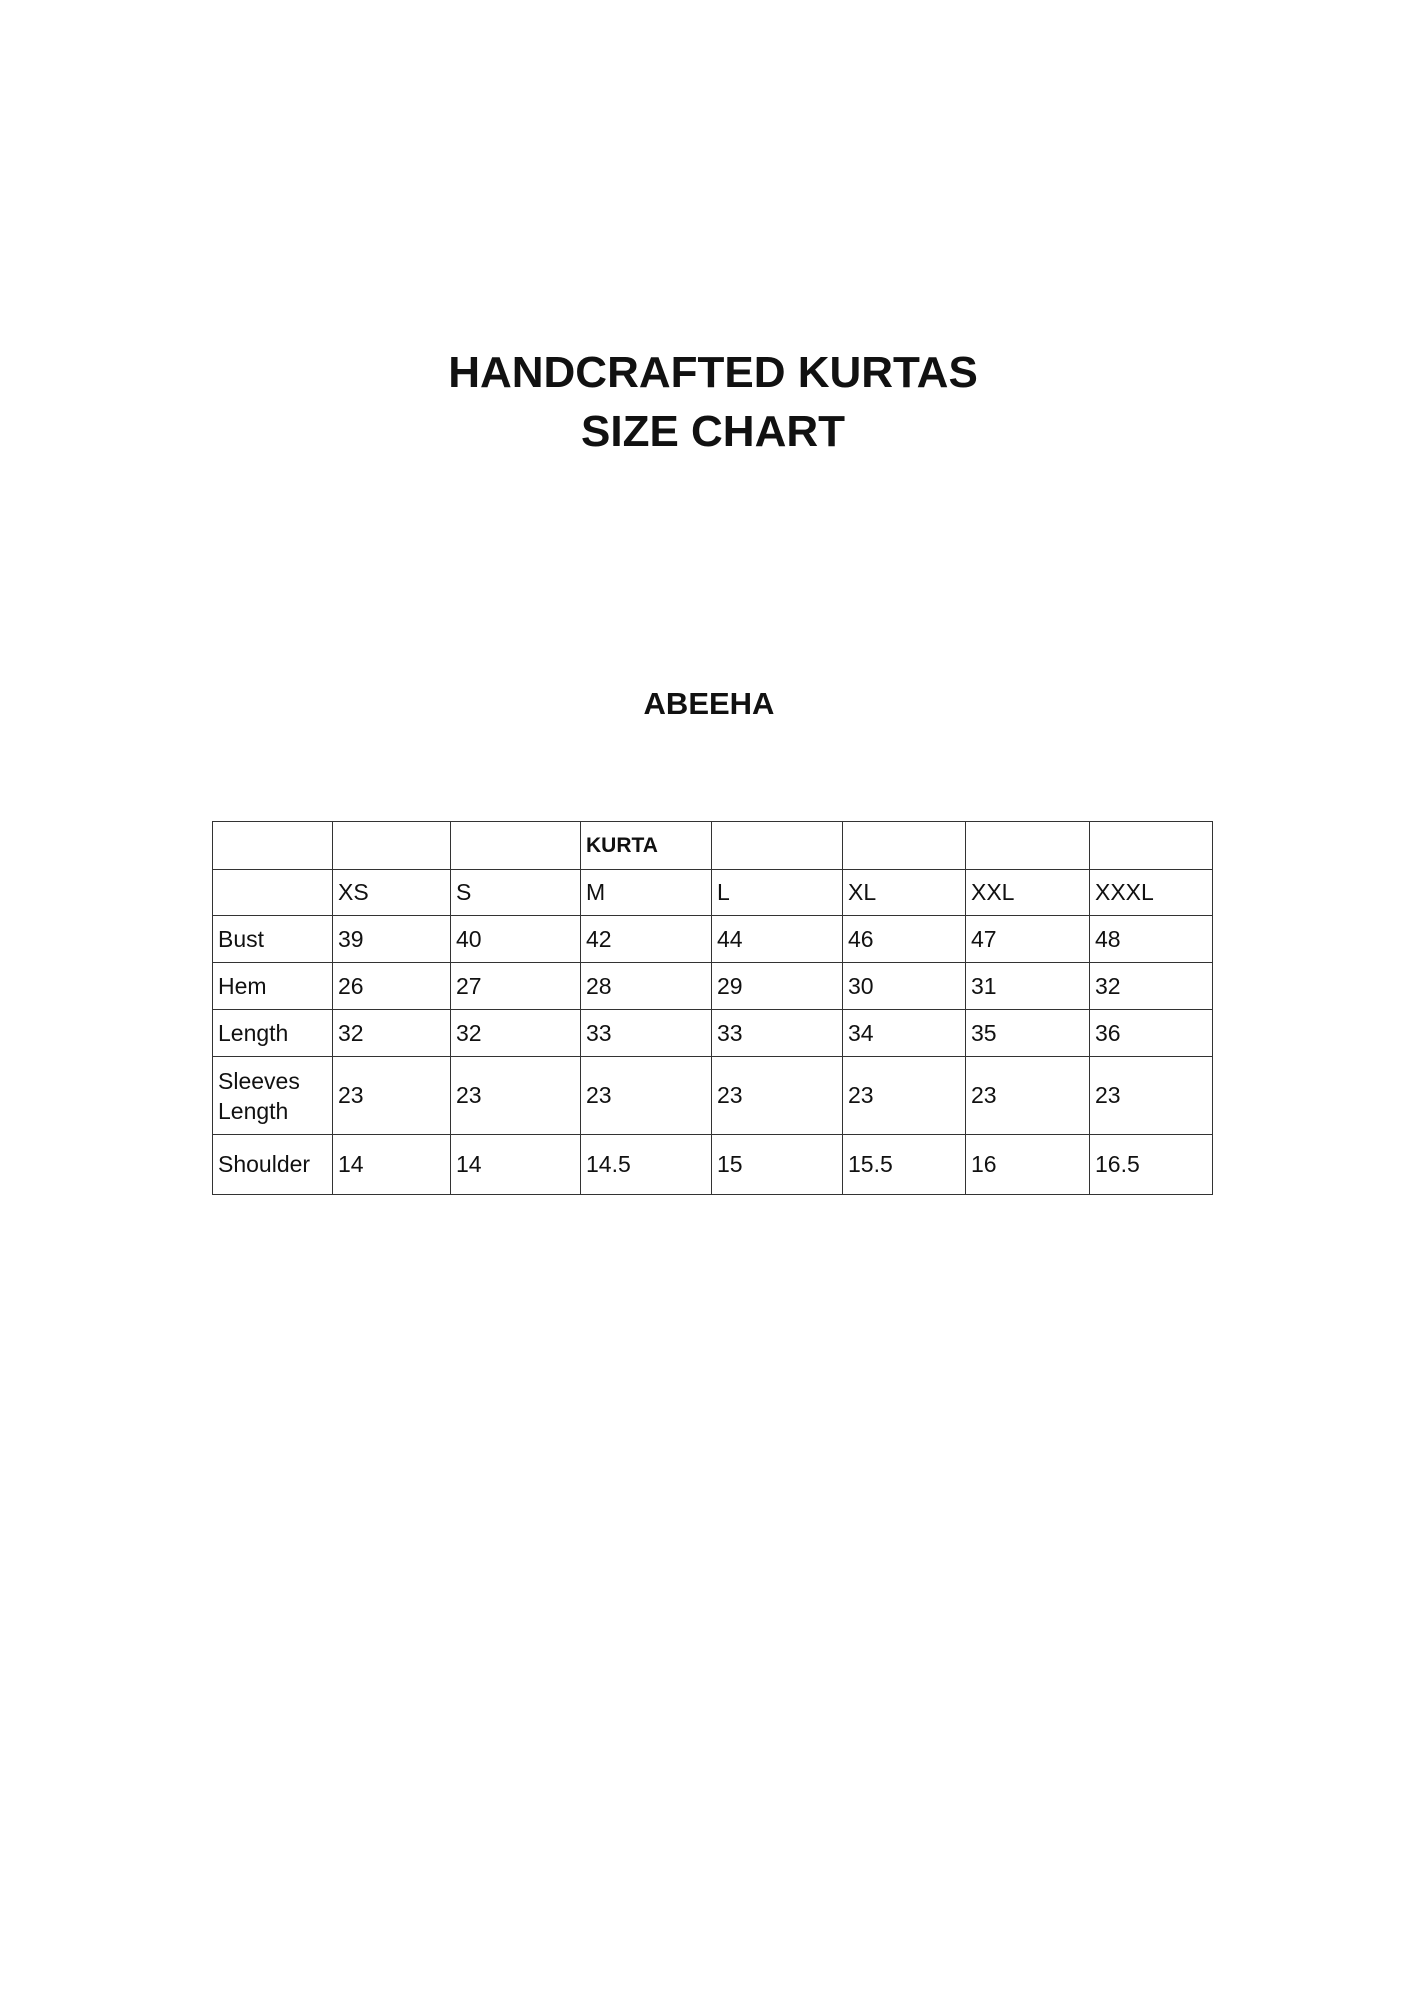 This screenshot has height=2000, width=1414. I want to click on value-cell: 36, so click(1151, 1033).